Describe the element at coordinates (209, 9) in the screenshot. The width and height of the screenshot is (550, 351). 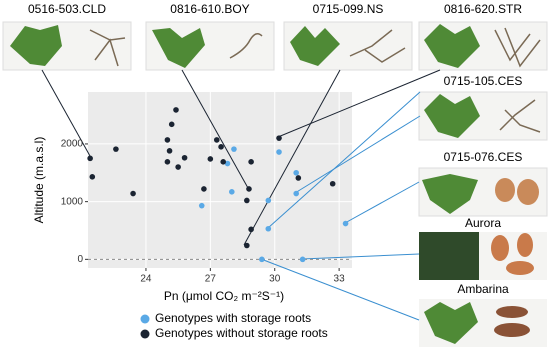
I see `panel-label: 0816-610.BOY` at that location.